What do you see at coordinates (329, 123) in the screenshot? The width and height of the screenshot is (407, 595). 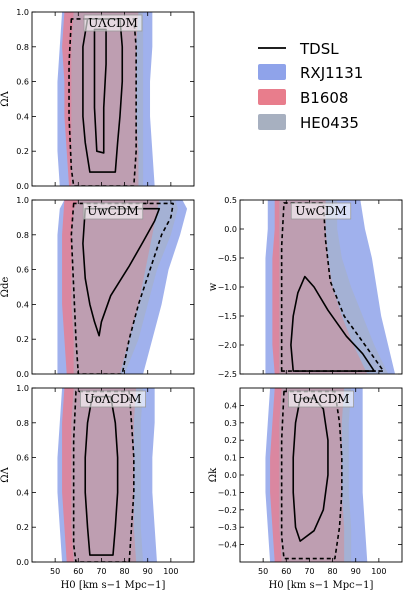 I see `legend-label-he0435: HE0435` at bounding box center [329, 123].